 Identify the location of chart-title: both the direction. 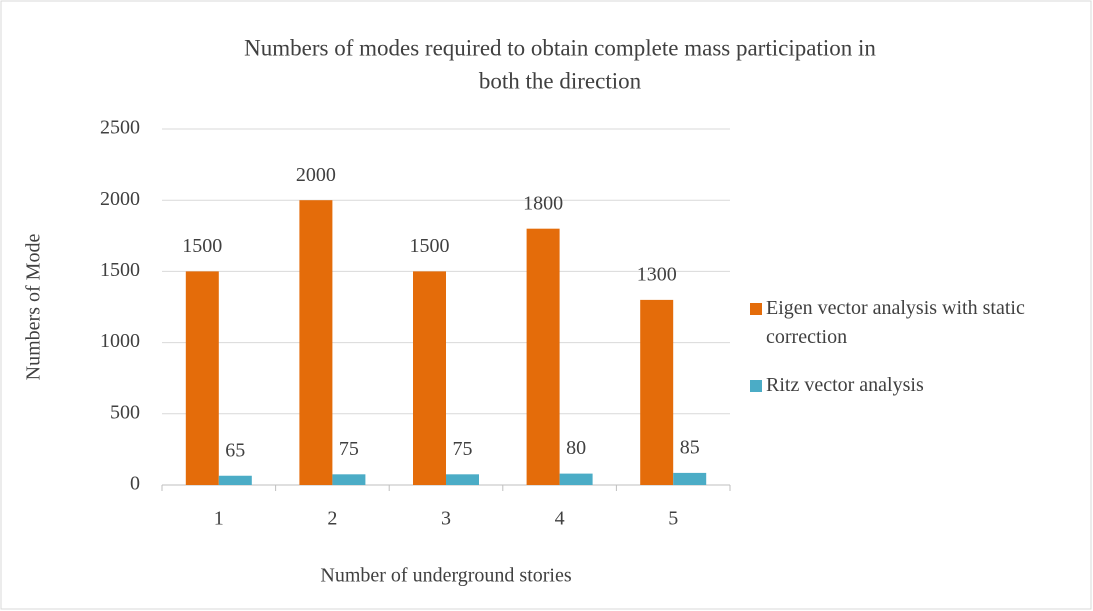
(560, 80).